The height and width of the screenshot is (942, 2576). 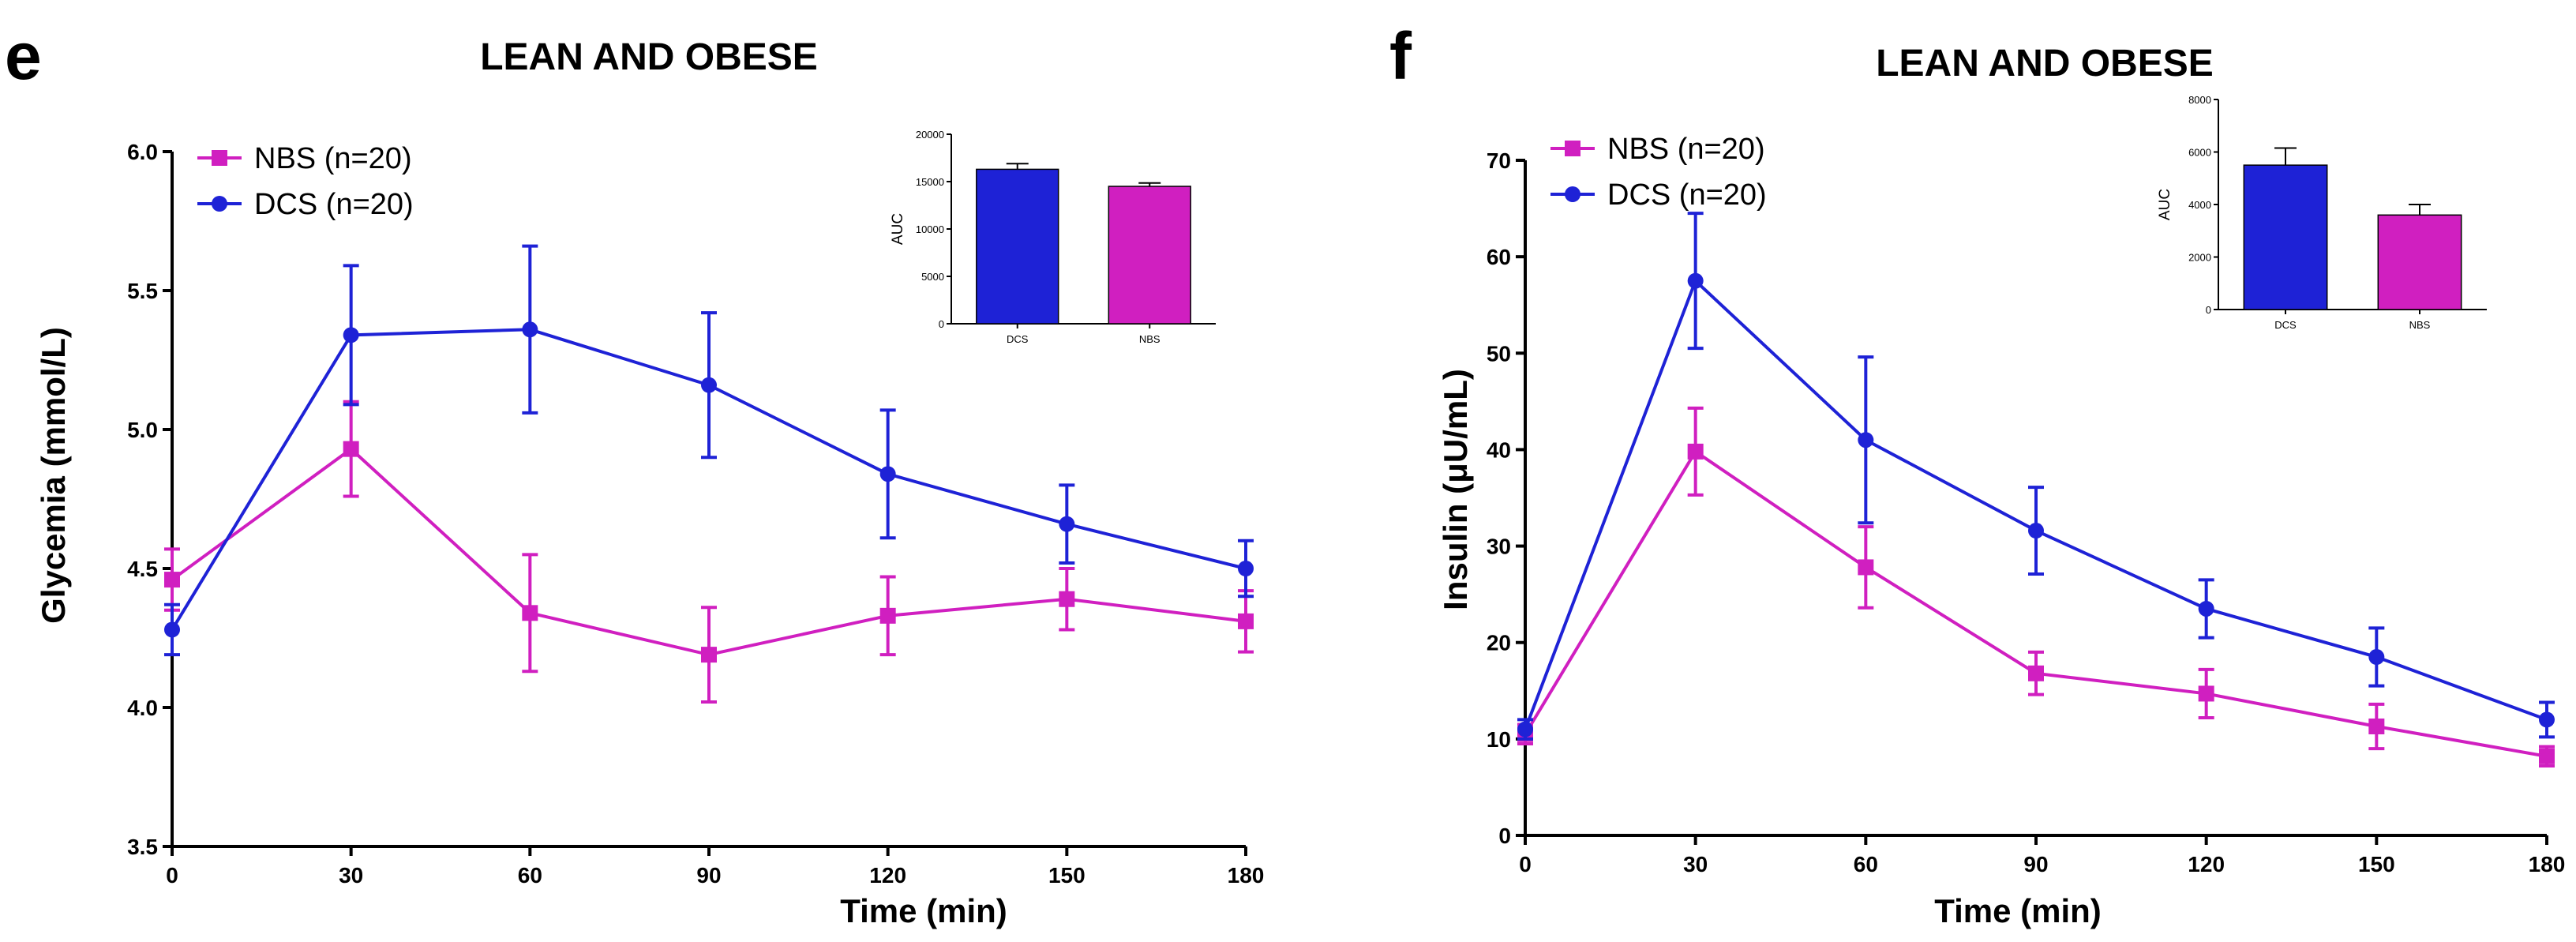 I want to click on series-nbs-e, so click(x=709, y=552).